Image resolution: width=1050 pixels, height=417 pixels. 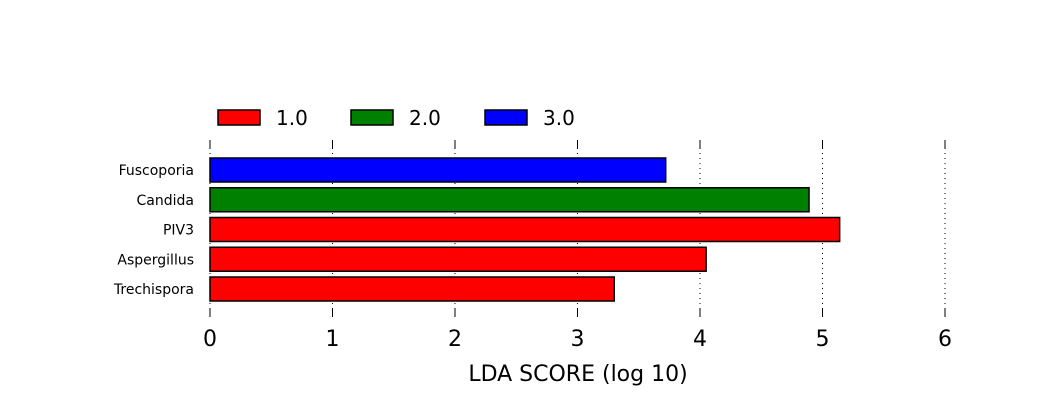 What do you see at coordinates (438, 170) in the screenshot?
I see `bar-fuscoporia` at bounding box center [438, 170].